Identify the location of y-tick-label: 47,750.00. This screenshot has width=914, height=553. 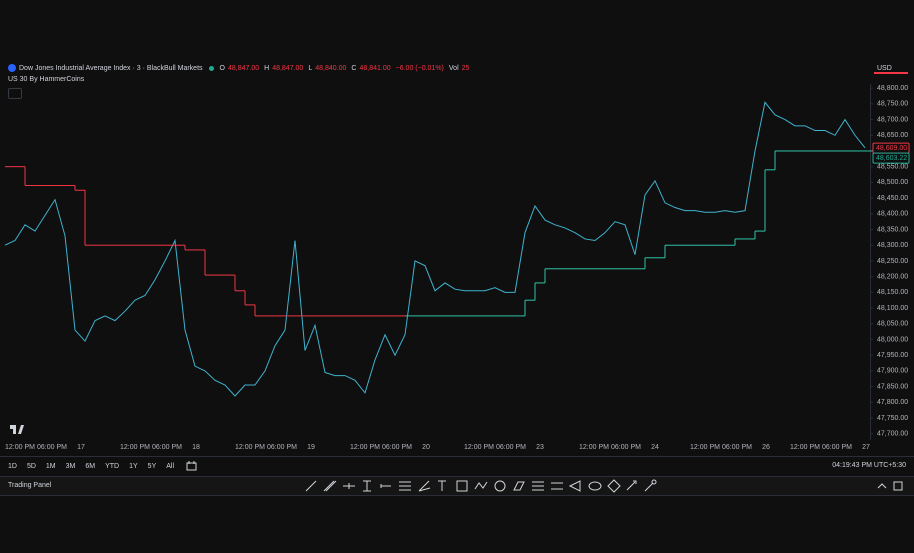
(892, 418).